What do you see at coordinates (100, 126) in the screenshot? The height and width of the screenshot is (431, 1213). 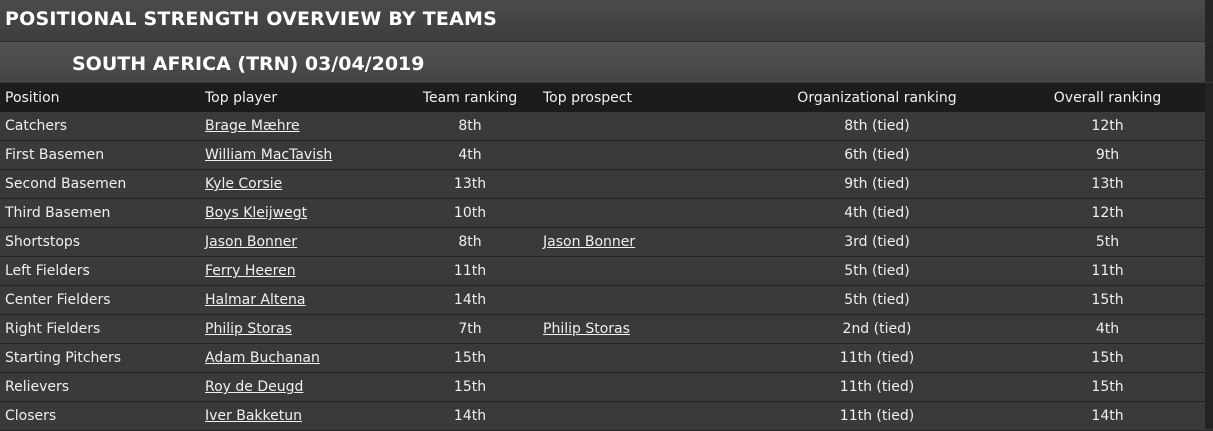 I see `position-cell: Catchers` at bounding box center [100, 126].